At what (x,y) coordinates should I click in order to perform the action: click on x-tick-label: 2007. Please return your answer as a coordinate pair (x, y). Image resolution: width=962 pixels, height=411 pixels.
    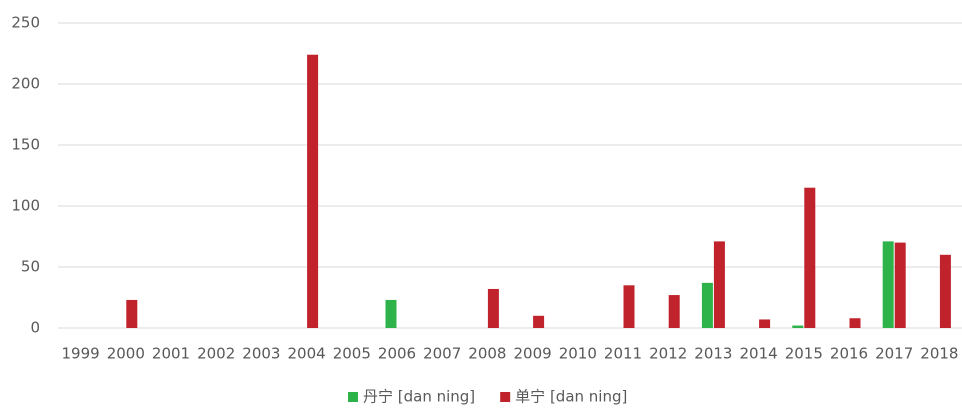
    Looking at the image, I should click on (442, 354).